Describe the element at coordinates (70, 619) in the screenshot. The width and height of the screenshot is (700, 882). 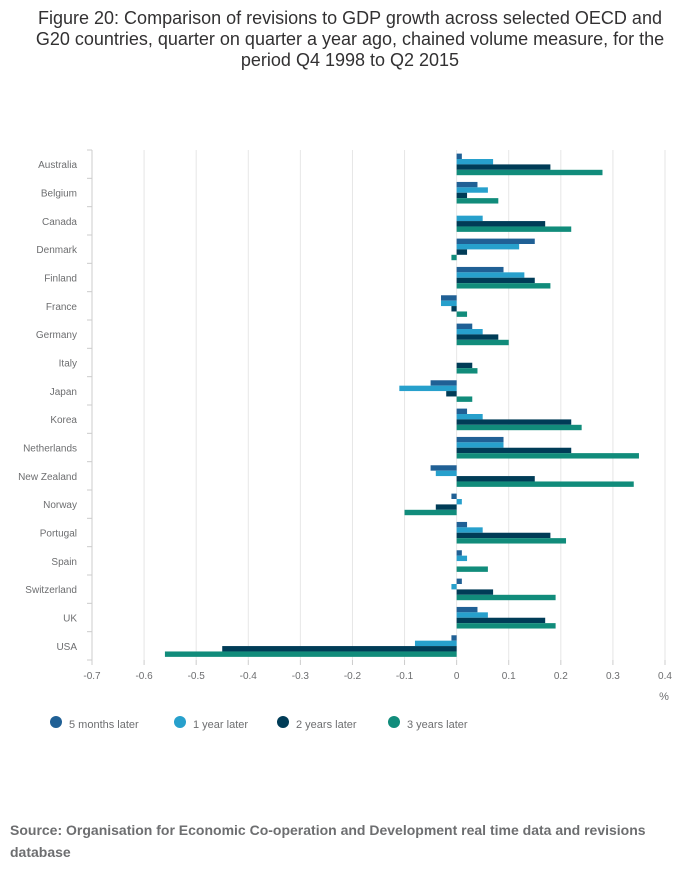
I see `category-label: UK` at that location.